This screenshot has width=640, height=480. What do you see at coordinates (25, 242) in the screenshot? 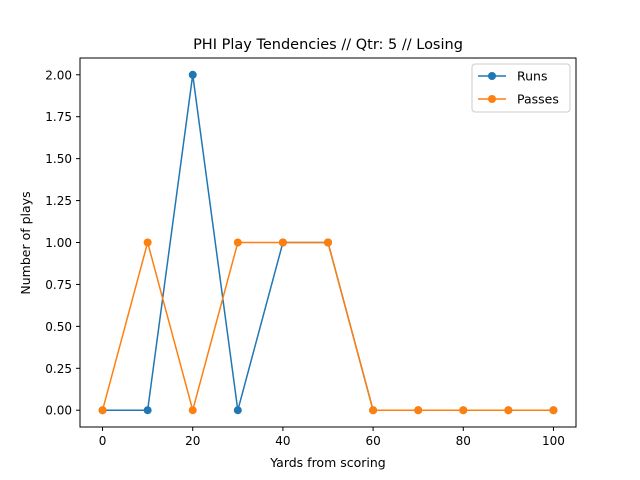
I see `y-axis-label: Number of plays` at bounding box center [25, 242].